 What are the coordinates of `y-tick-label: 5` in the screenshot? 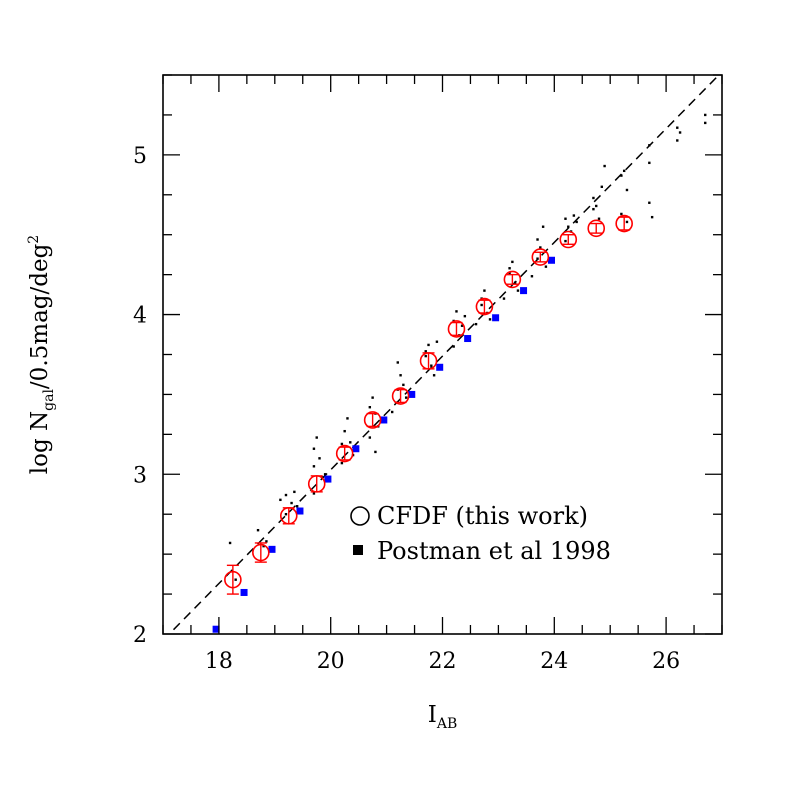 It's located at (140, 156).